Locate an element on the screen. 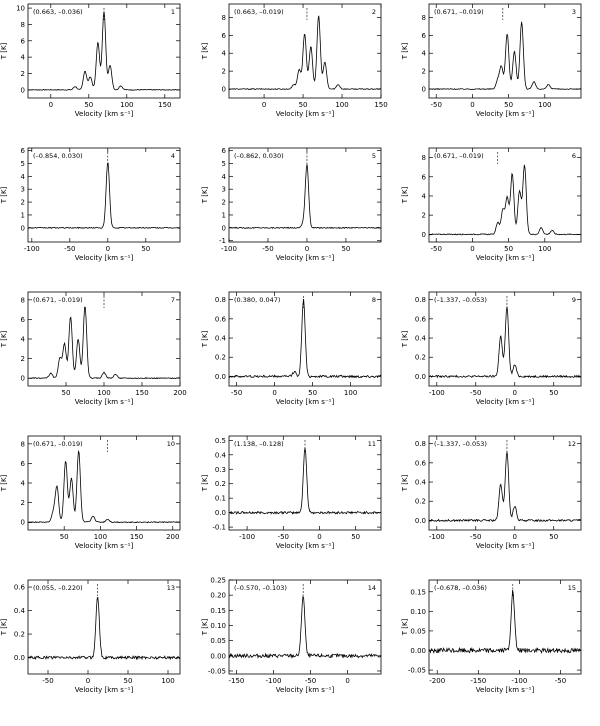 This screenshot has width=600, height=726. panel-number: 14 is located at coordinates (372, 588).